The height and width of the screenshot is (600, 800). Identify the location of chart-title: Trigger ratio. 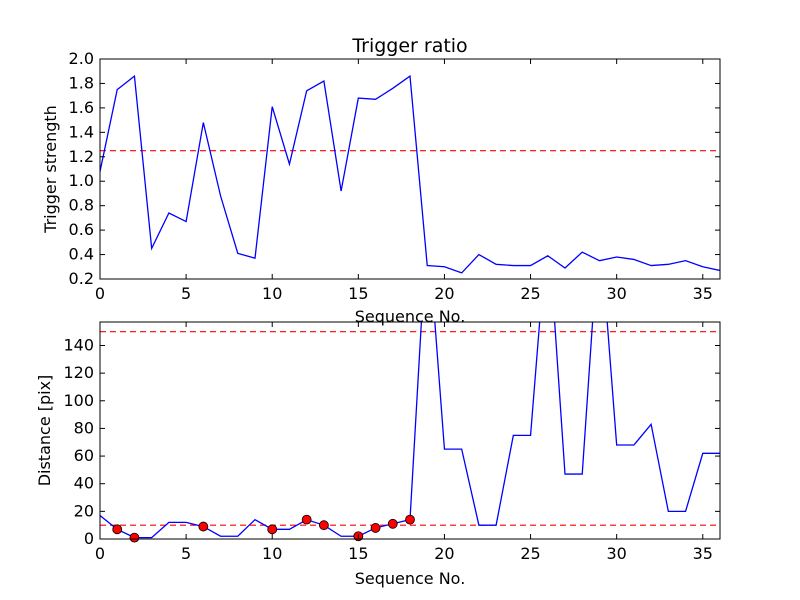
(409, 46).